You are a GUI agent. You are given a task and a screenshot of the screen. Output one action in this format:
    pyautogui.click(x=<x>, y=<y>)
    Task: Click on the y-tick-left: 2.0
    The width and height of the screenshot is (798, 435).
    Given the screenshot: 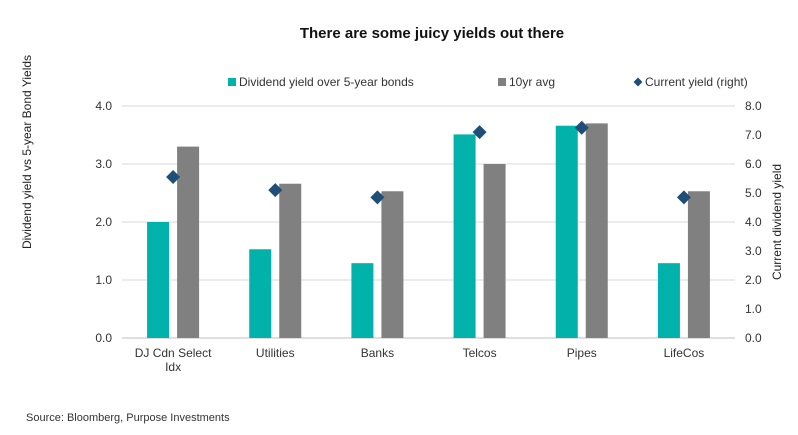 What is the action you would take?
    pyautogui.click(x=103, y=222)
    